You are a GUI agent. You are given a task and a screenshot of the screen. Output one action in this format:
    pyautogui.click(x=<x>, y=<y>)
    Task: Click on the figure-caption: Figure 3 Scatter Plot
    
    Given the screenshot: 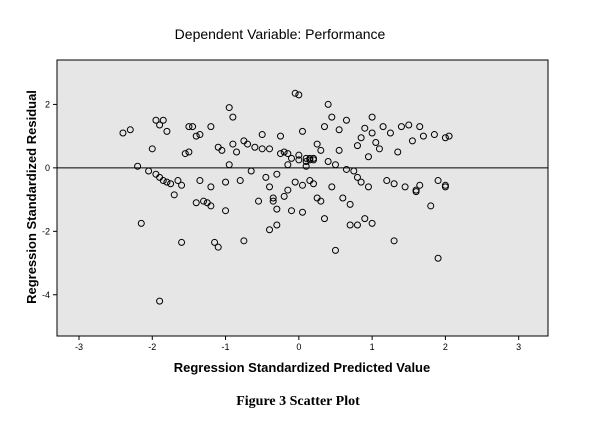 What is the action you would take?
    pyautogui.click(x=298, y=401)
    